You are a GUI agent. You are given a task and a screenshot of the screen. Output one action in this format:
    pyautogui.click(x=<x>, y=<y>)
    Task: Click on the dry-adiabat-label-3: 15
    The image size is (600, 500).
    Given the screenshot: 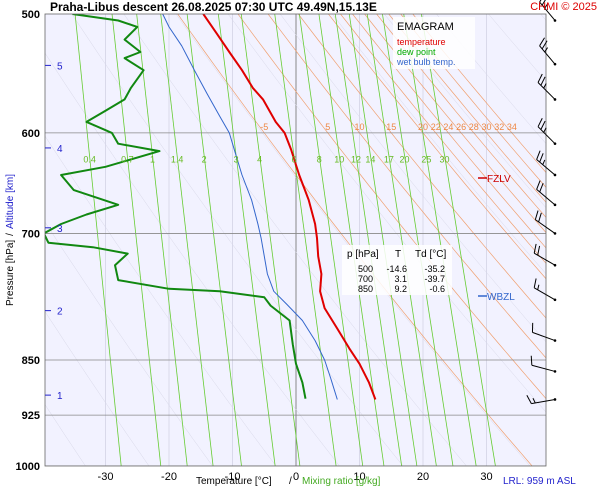 What is the action you would take?
    pyautogui.click(x=391, y=127)
    